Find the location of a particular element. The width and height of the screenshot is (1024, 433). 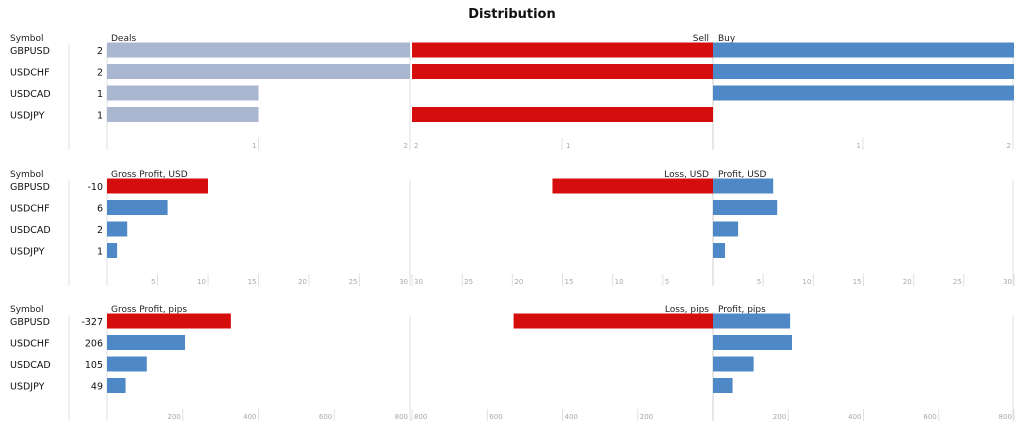

left-tick-label: 30 is located at coordinates (403, 282).